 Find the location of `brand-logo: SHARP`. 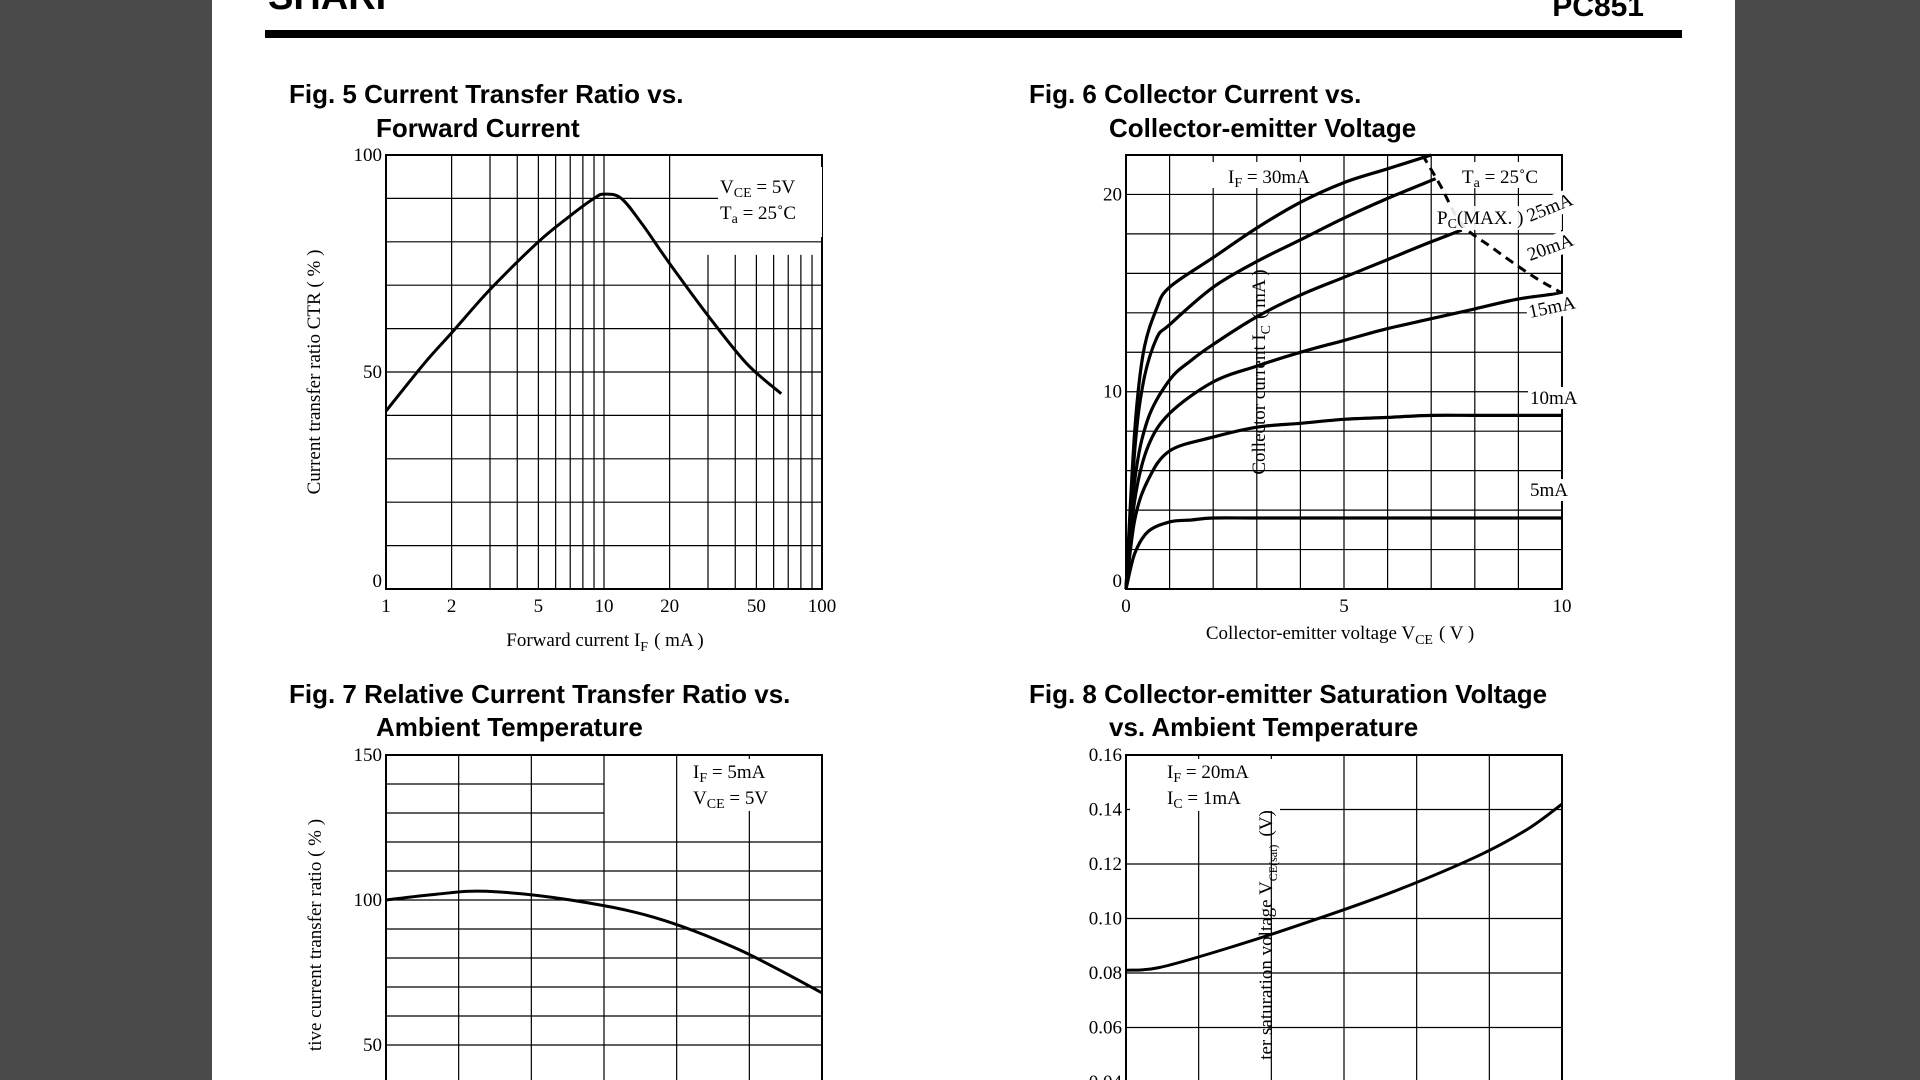

brand-logo: SHARP is located at coordinates (334, 9).